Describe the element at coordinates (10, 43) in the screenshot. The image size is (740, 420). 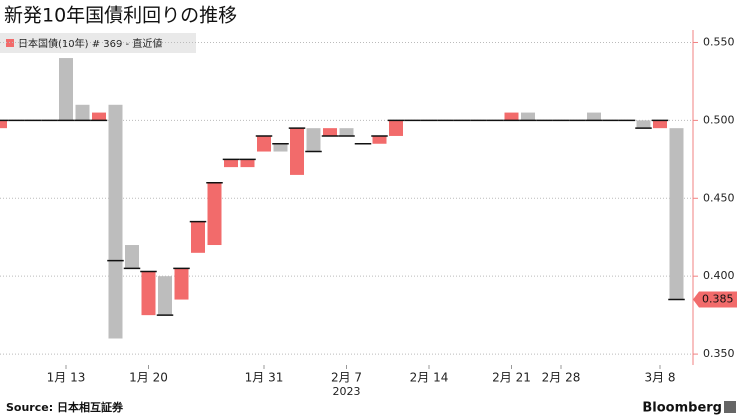
I see `legend-swatch` at that location.